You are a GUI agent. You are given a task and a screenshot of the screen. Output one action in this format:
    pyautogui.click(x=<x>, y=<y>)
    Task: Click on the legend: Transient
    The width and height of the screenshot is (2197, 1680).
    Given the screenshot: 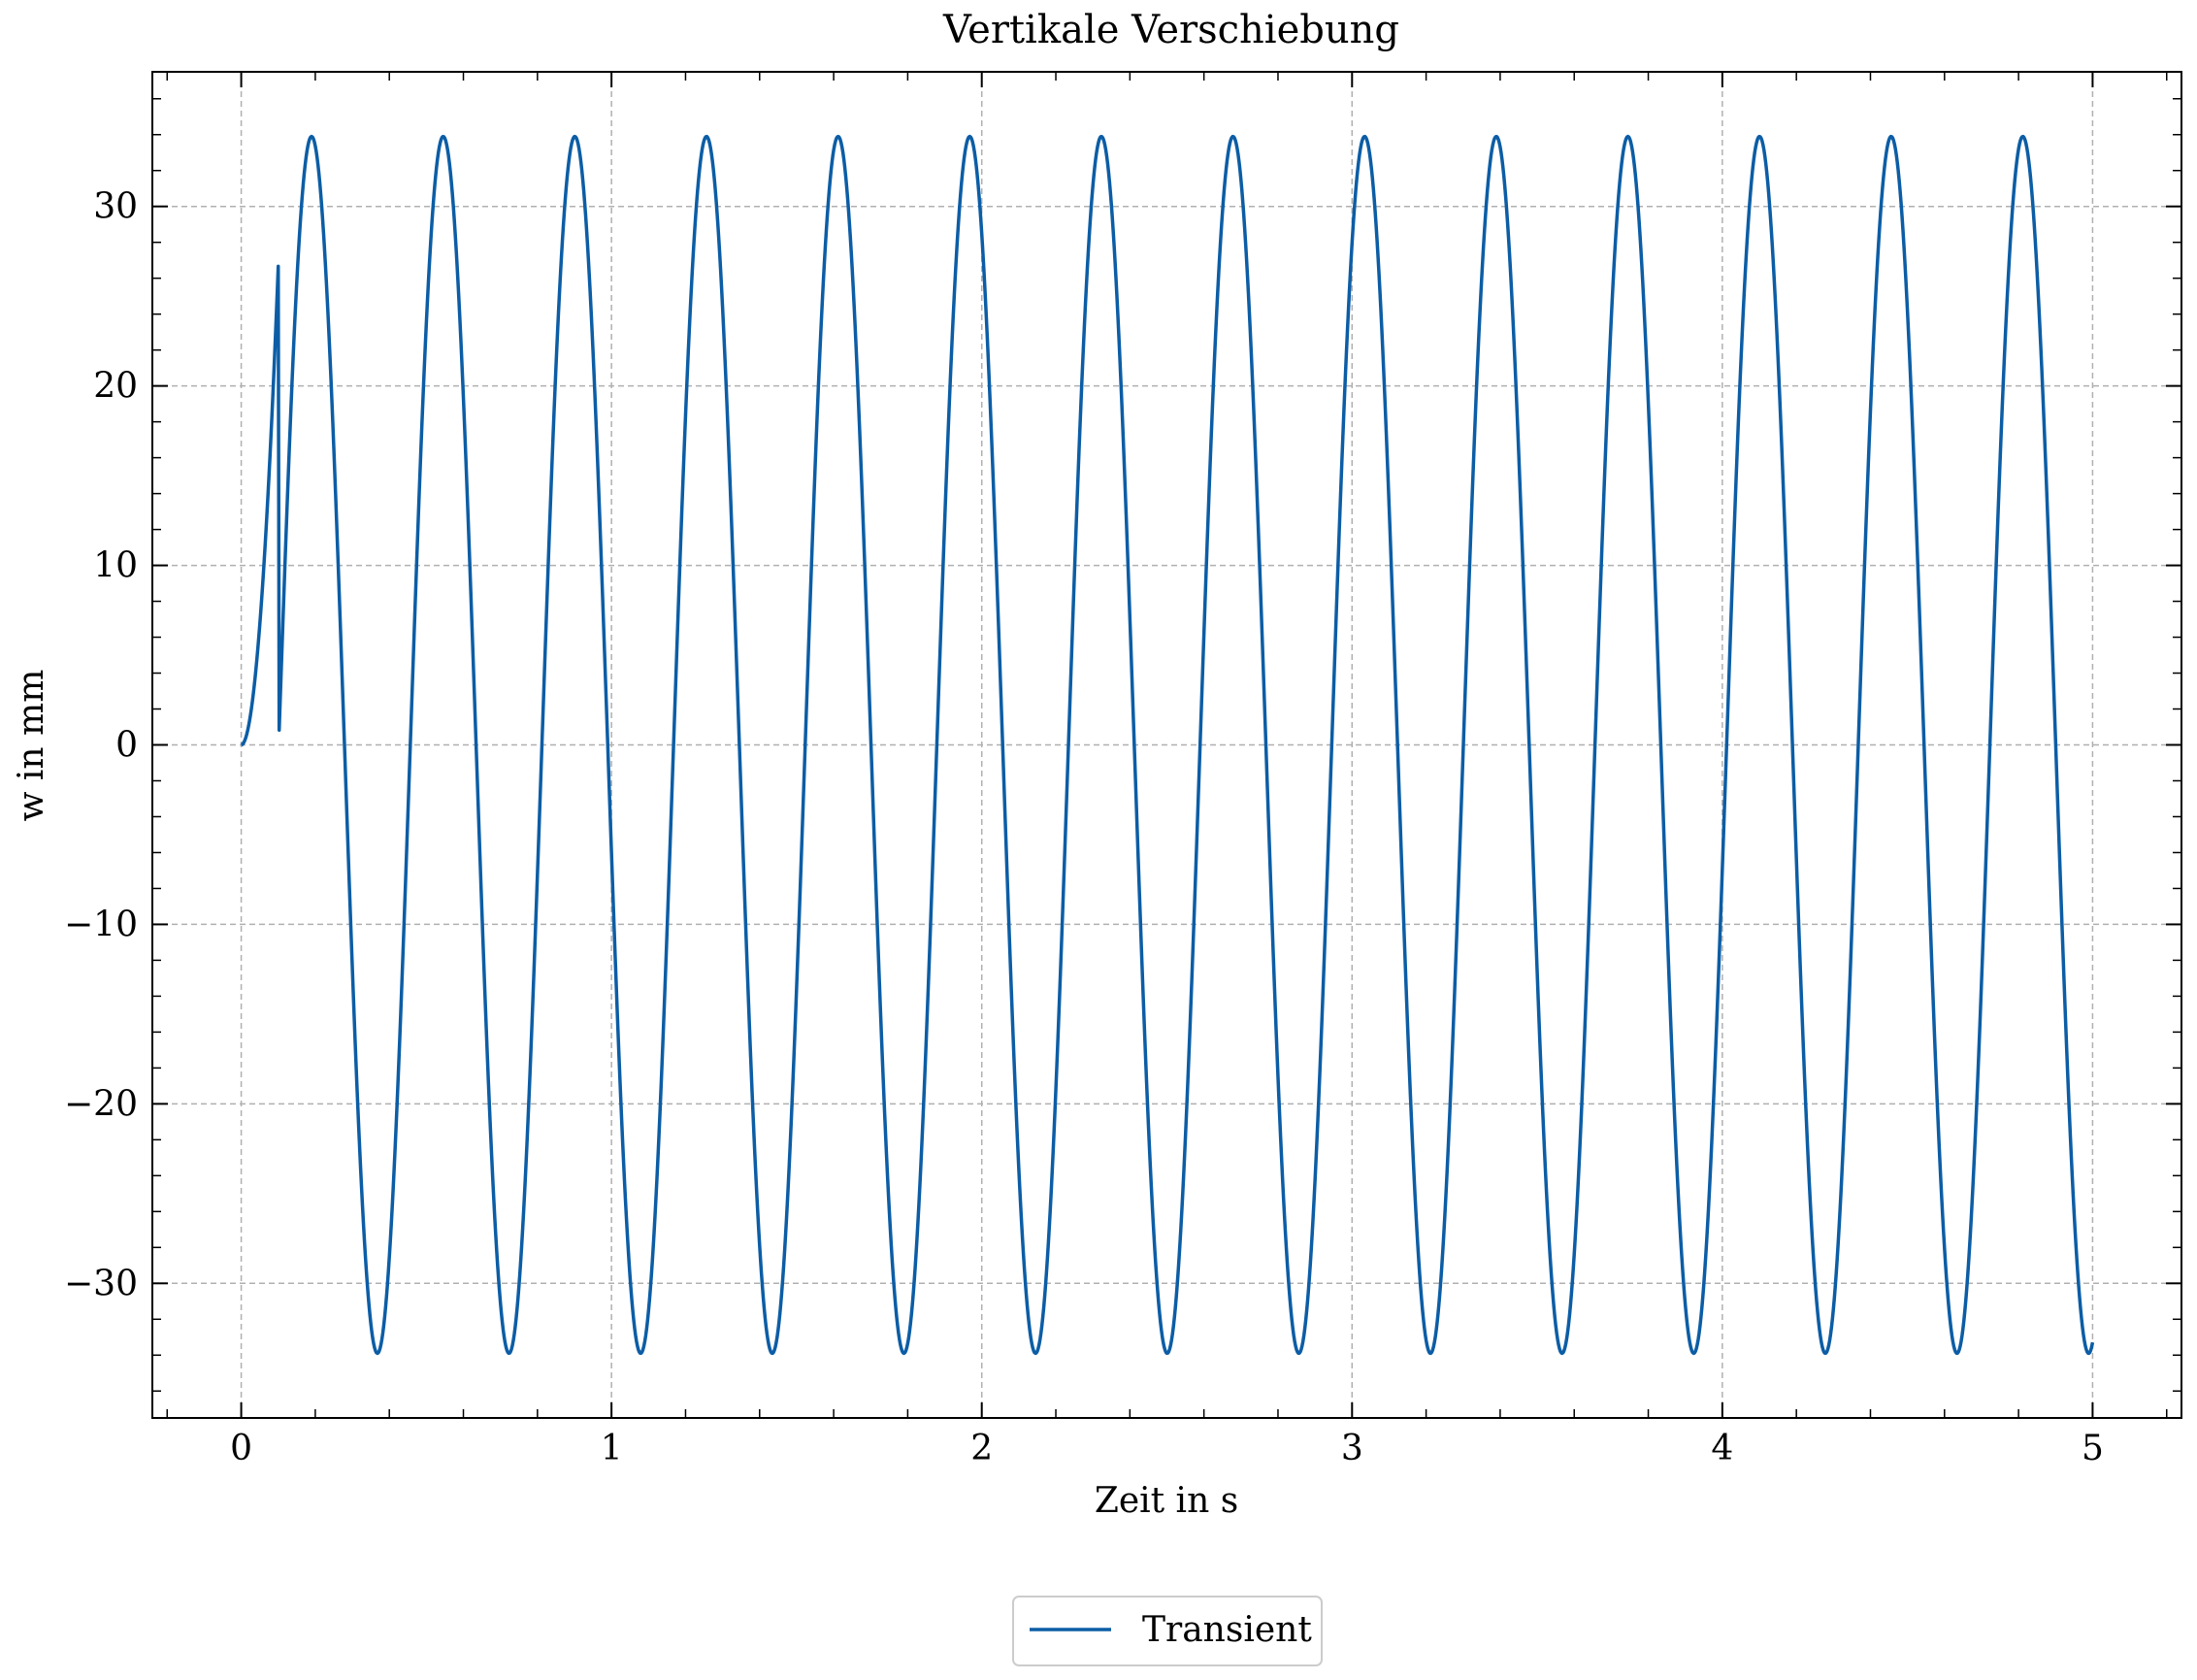 What is the action you would take?
    pyautogui.click(x=1167, y=1631)
    